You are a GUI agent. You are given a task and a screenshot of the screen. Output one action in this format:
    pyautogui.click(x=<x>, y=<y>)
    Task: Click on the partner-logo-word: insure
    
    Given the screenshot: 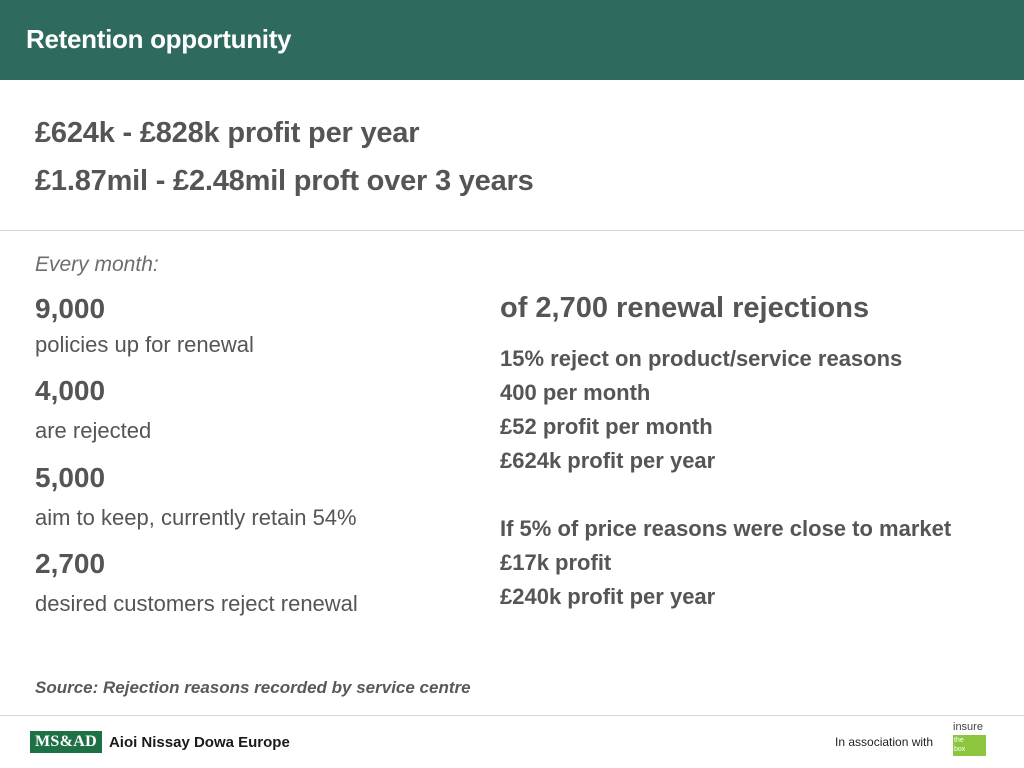 What is the action you would take?
    pyautogui.click(x=968, y=727)
    